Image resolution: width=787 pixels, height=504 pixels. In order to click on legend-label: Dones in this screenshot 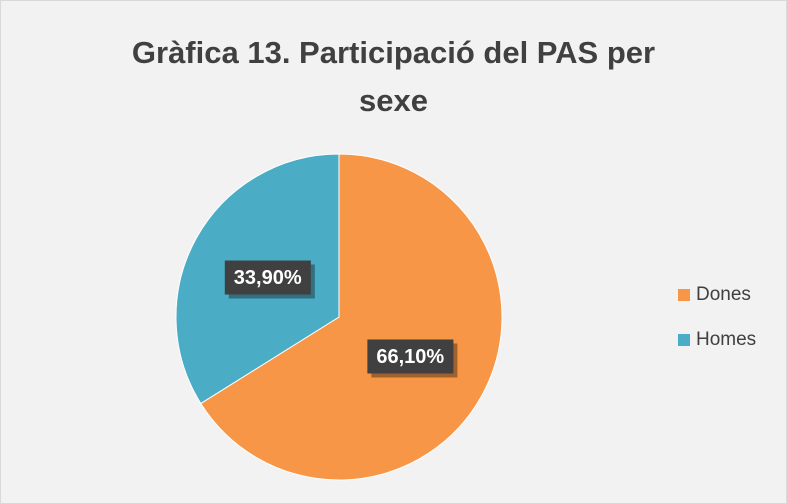, I will do `click(723, 294)`.